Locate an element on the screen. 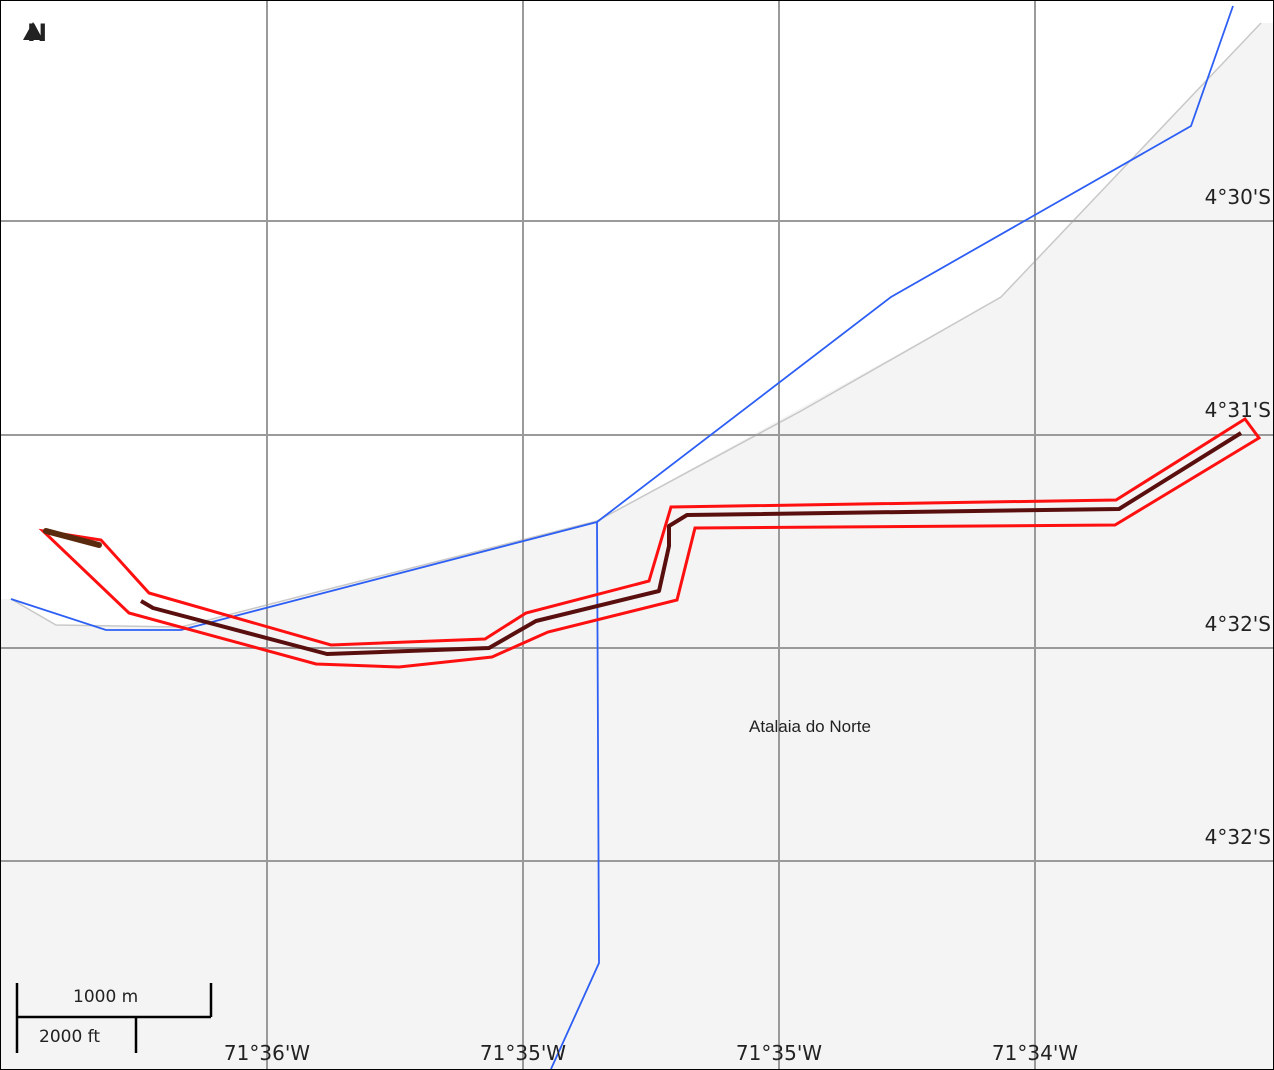 Image resolution: width=1274 pixels, height=1070 pixels. scale-metric-label: 1000 m is located at coordinates (106, 997).